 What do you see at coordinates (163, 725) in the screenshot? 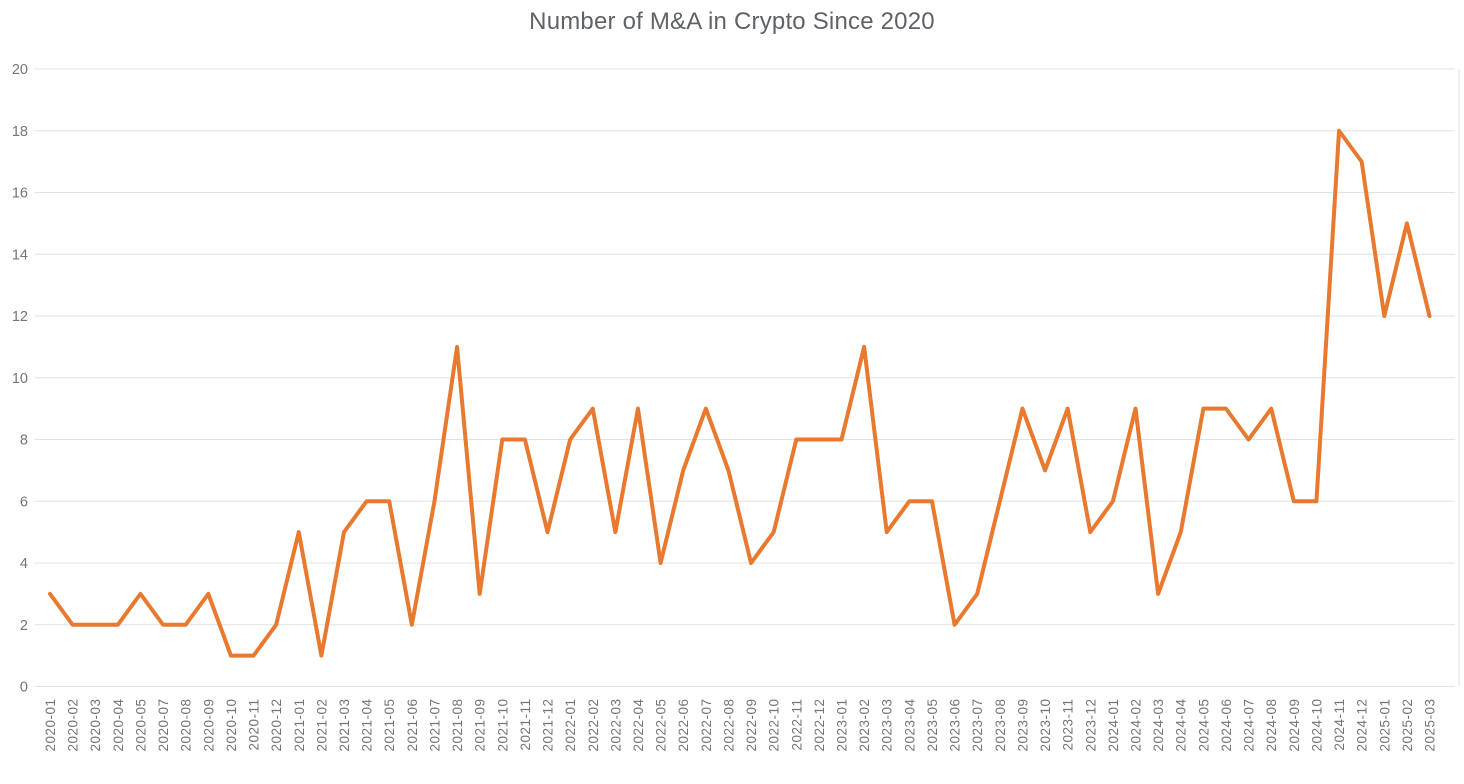
I see `x-axis-tick-label: 2020-07` at bounding box center [163, 725].